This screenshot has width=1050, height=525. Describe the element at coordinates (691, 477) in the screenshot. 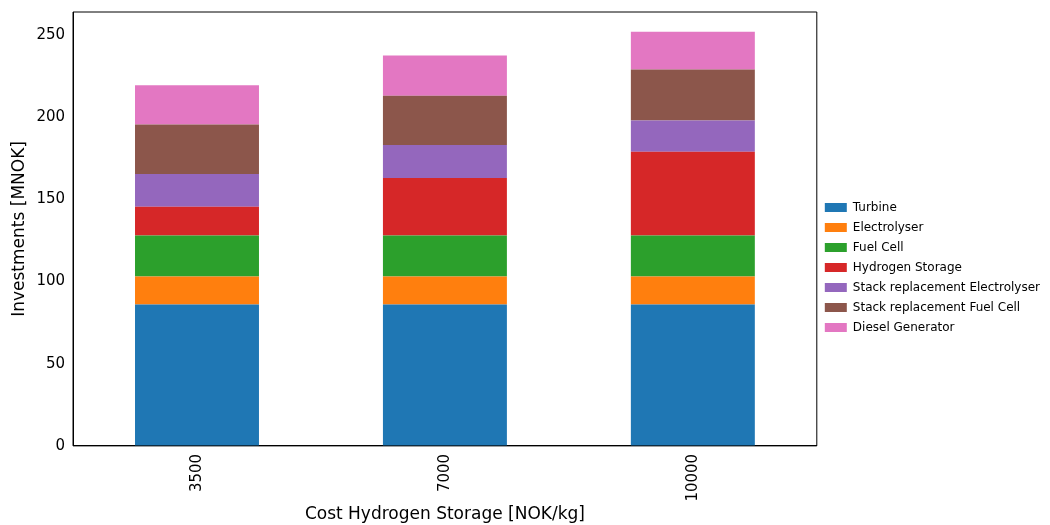

I see `x-tick-label: 10000` at that location.